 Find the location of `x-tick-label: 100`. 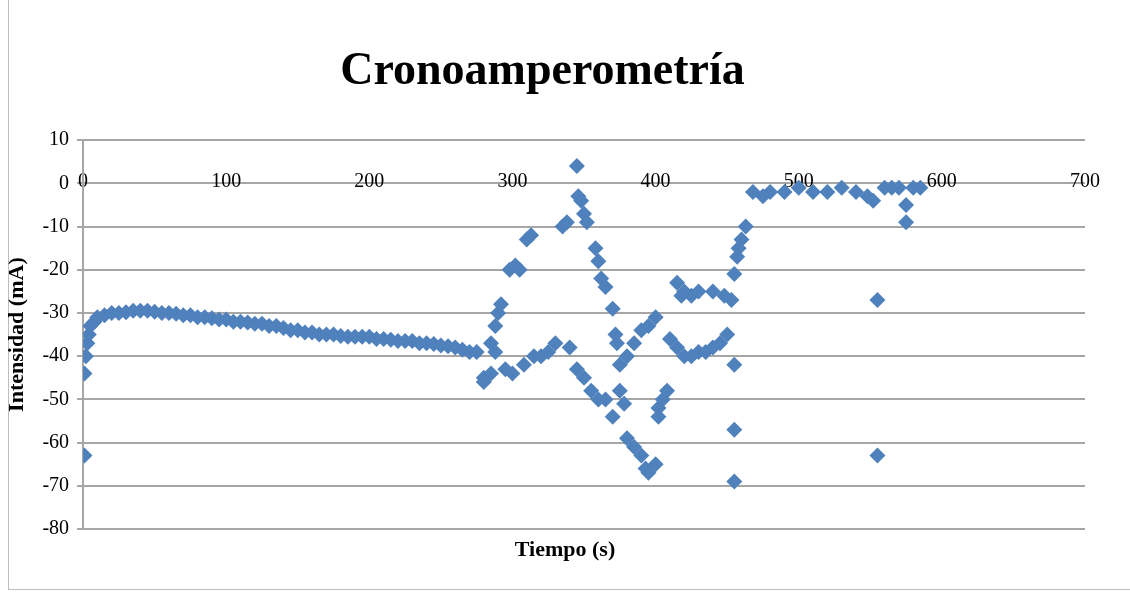

x-tick-label: 100 is located at coordinates (226, 179).